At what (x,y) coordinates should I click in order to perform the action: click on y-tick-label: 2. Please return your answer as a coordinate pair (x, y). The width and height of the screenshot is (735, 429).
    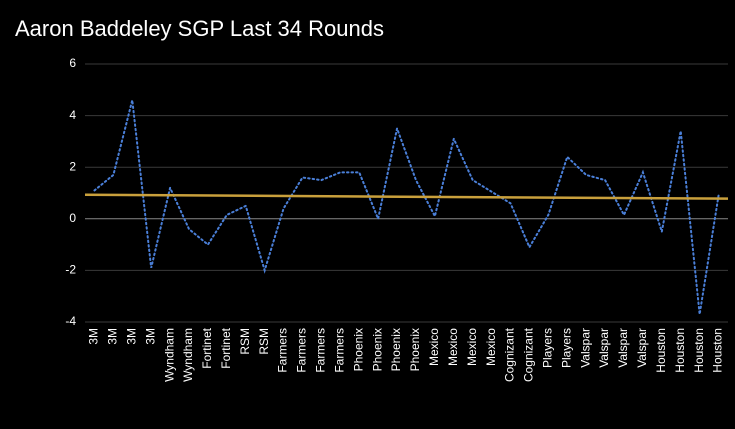
    Looking at the image, I should click on (72, 166).